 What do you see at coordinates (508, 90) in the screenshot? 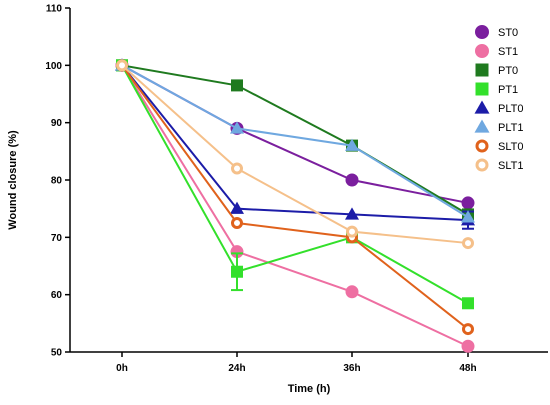
I see `legend-label: PT1` at bounding box center [508, 90].